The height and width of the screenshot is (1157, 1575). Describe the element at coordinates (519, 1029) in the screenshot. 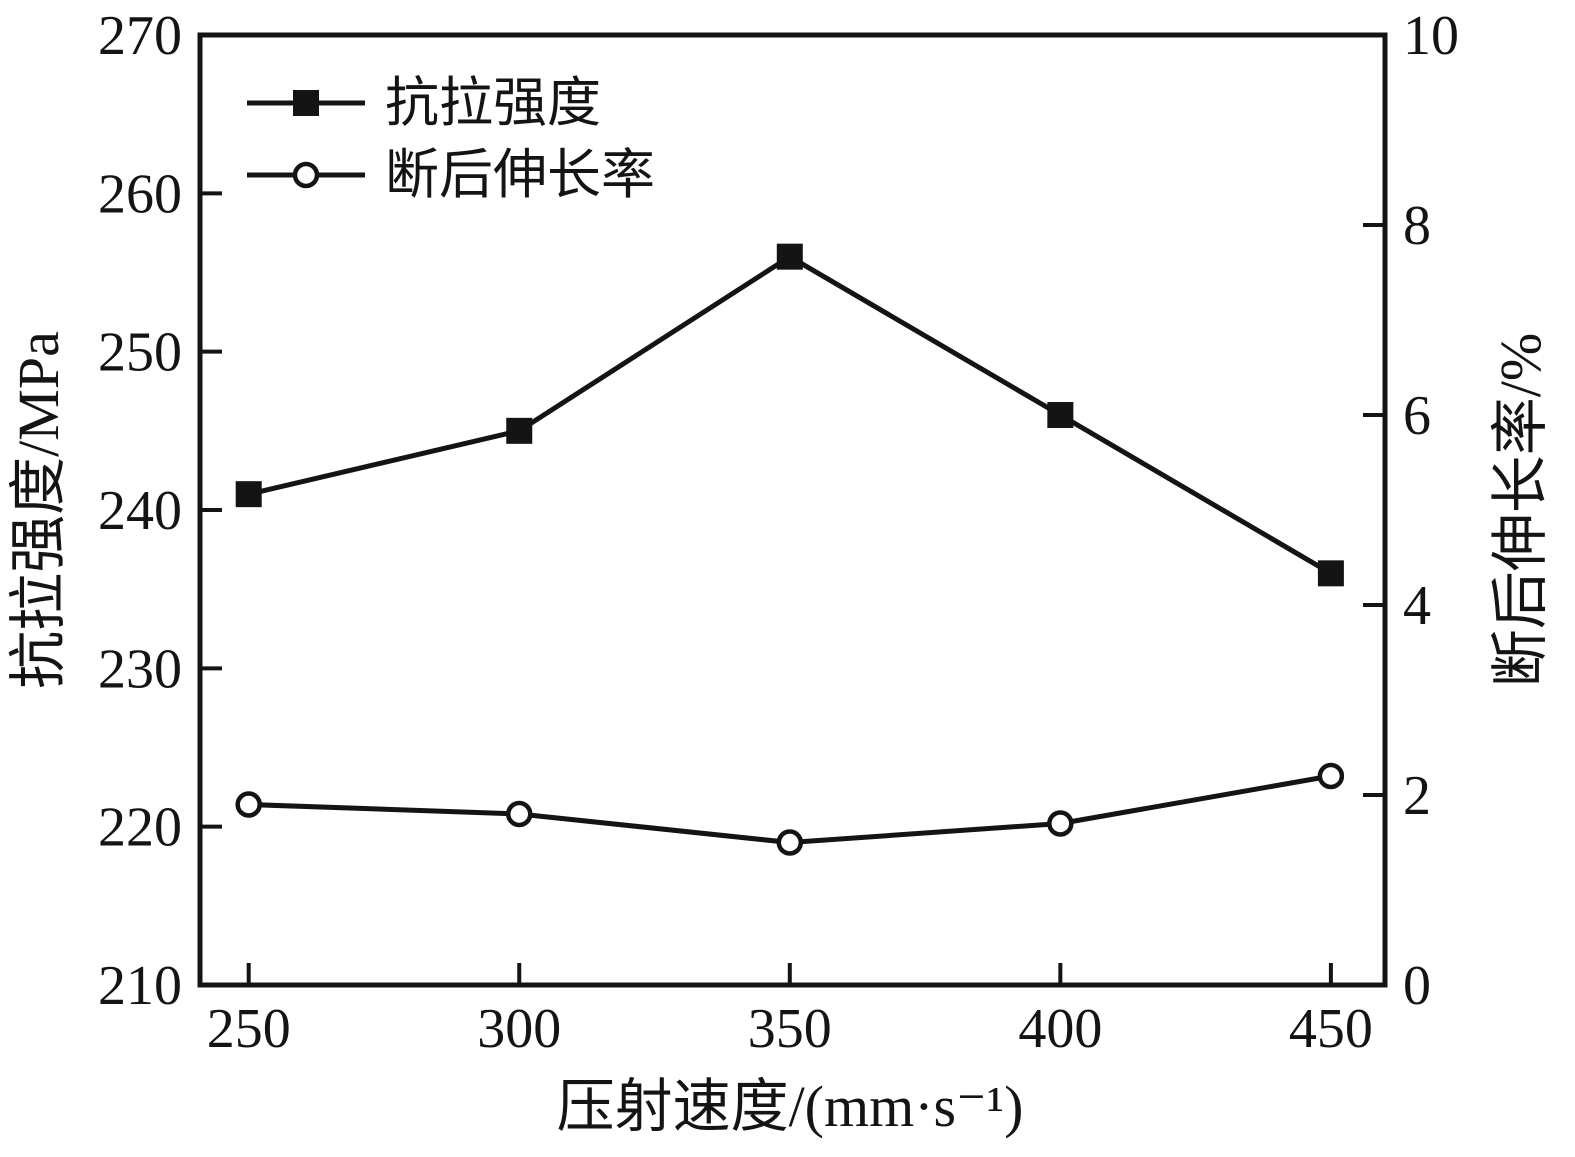

I see `x-tick-label: 300` at that location.